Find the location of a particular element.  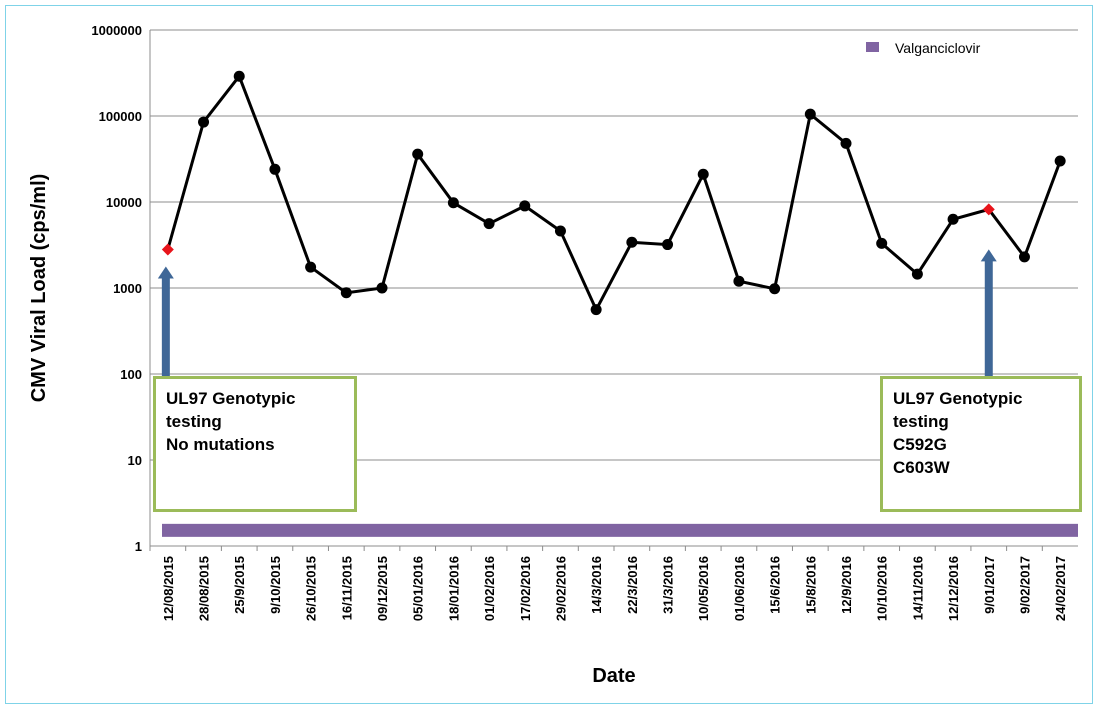

annotation-box-no-mutations: UL97 Genotypic testing No mutations is located at coordinates (255, 444).